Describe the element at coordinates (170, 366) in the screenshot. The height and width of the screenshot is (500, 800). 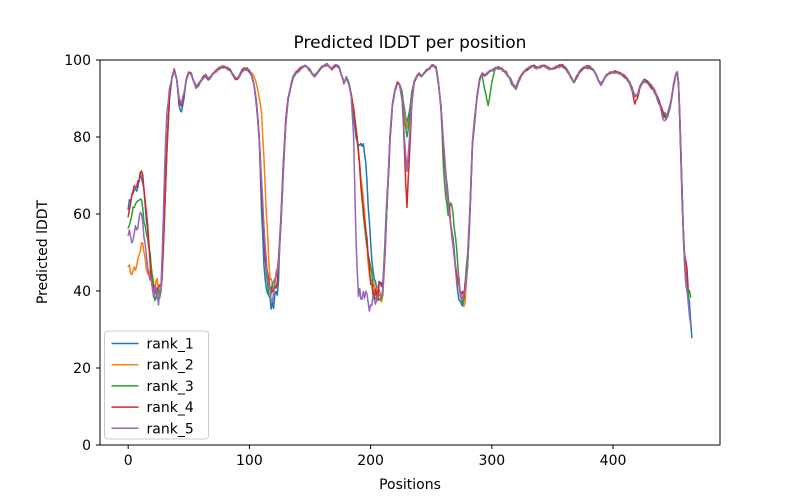
I see `legend-label: rank_2` at that location.